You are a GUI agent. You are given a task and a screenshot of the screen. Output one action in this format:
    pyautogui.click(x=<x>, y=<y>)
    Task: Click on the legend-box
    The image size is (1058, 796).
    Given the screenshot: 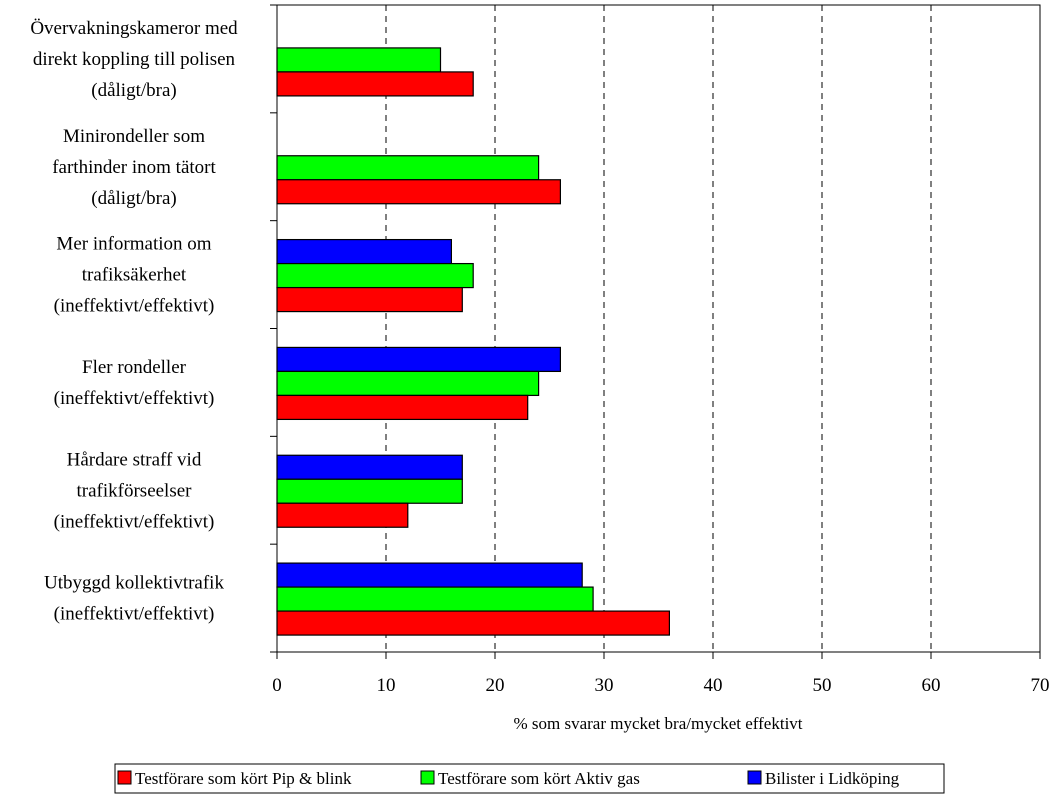 What is the action you would take?
    pyautogui.click(x=529, y=778)
    